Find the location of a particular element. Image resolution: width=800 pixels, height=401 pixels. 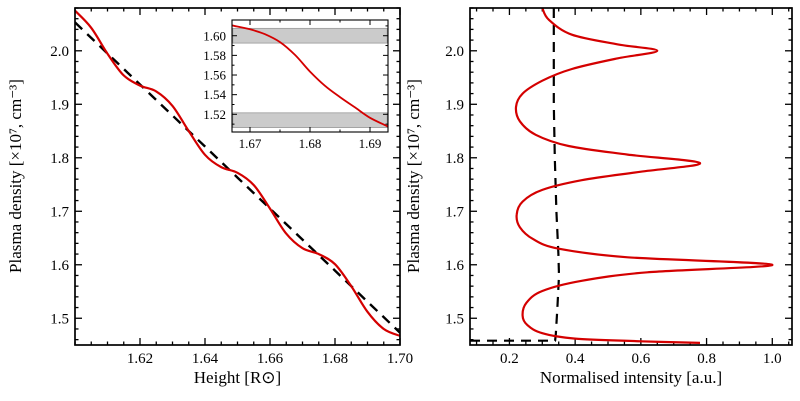

right-x-tick-label: 0.4 is located at coordinates (575, 359).